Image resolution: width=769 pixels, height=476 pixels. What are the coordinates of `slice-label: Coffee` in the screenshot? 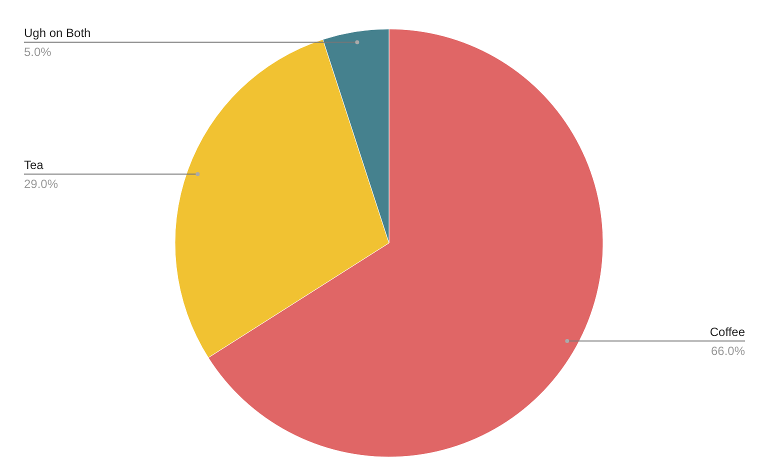 It's located at (728, 331).